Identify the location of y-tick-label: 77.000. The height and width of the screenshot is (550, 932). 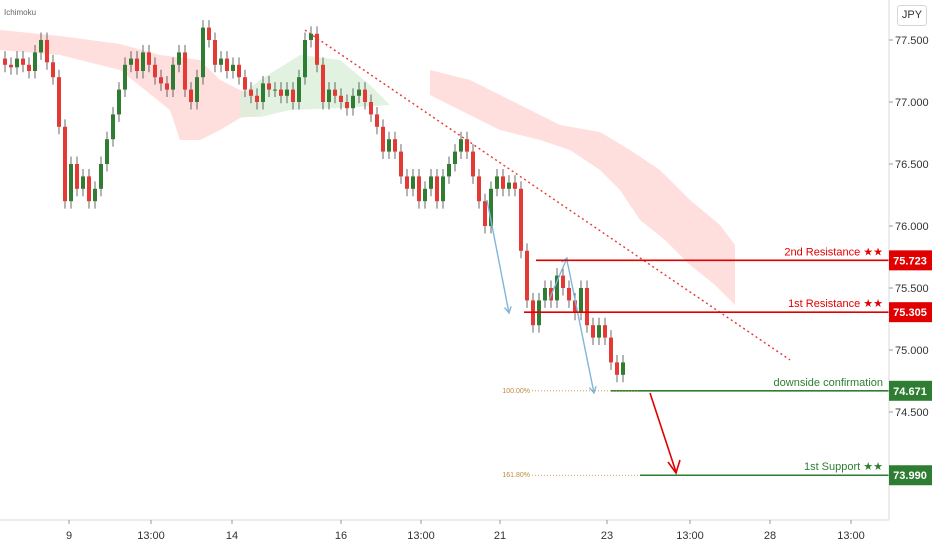
(912, 103).